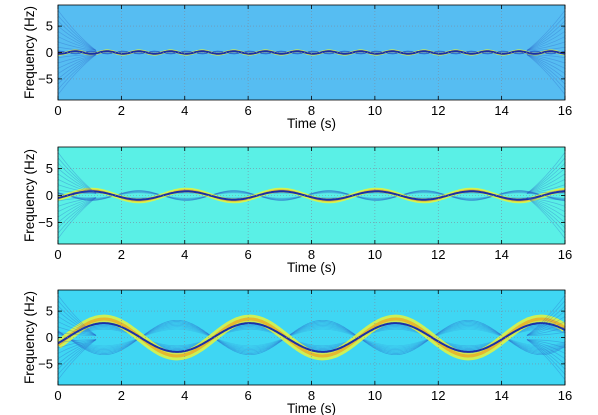 Image resolution: width=598 pixels, height=415 pixels. I want to click on x-tick-label: 10, so click(375, 254).